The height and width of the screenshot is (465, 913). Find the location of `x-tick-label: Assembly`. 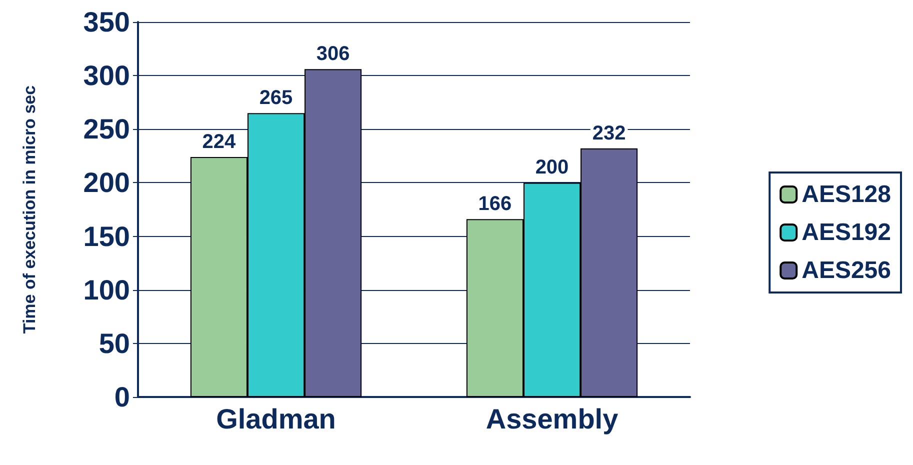

x-tick-label: Assembly is located at coordinates (552, 419).